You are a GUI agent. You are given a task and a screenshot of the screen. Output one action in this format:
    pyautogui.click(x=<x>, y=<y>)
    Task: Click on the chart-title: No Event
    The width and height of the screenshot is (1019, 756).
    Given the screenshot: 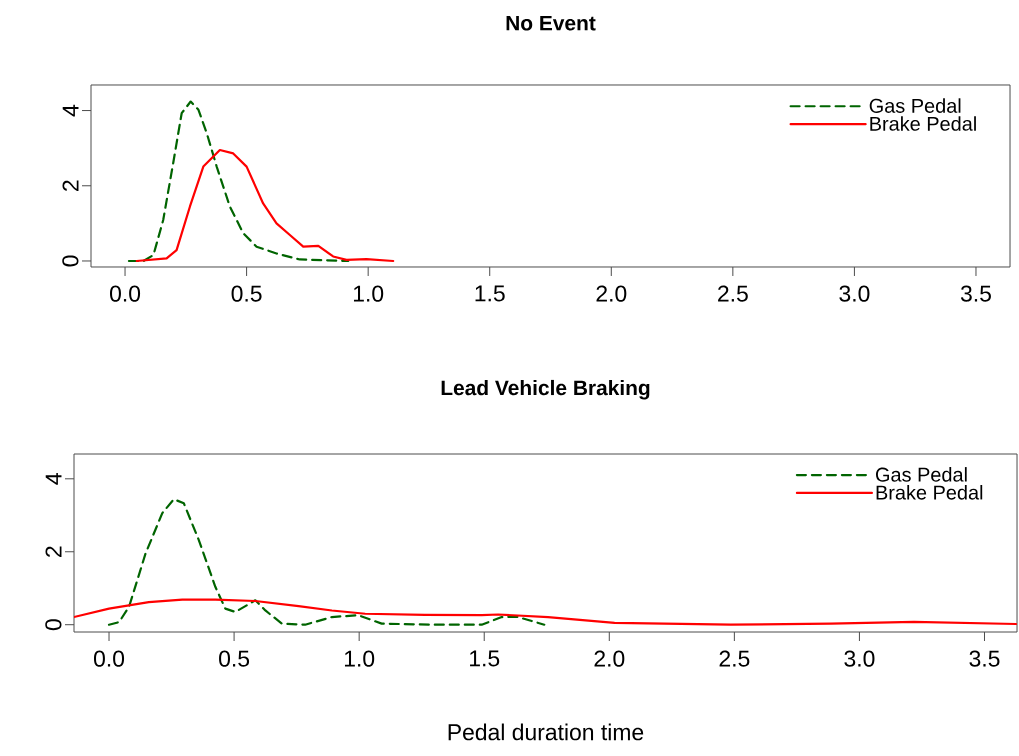 What is the action you would take?
    pyautogui.click(x=551, y=23)
    